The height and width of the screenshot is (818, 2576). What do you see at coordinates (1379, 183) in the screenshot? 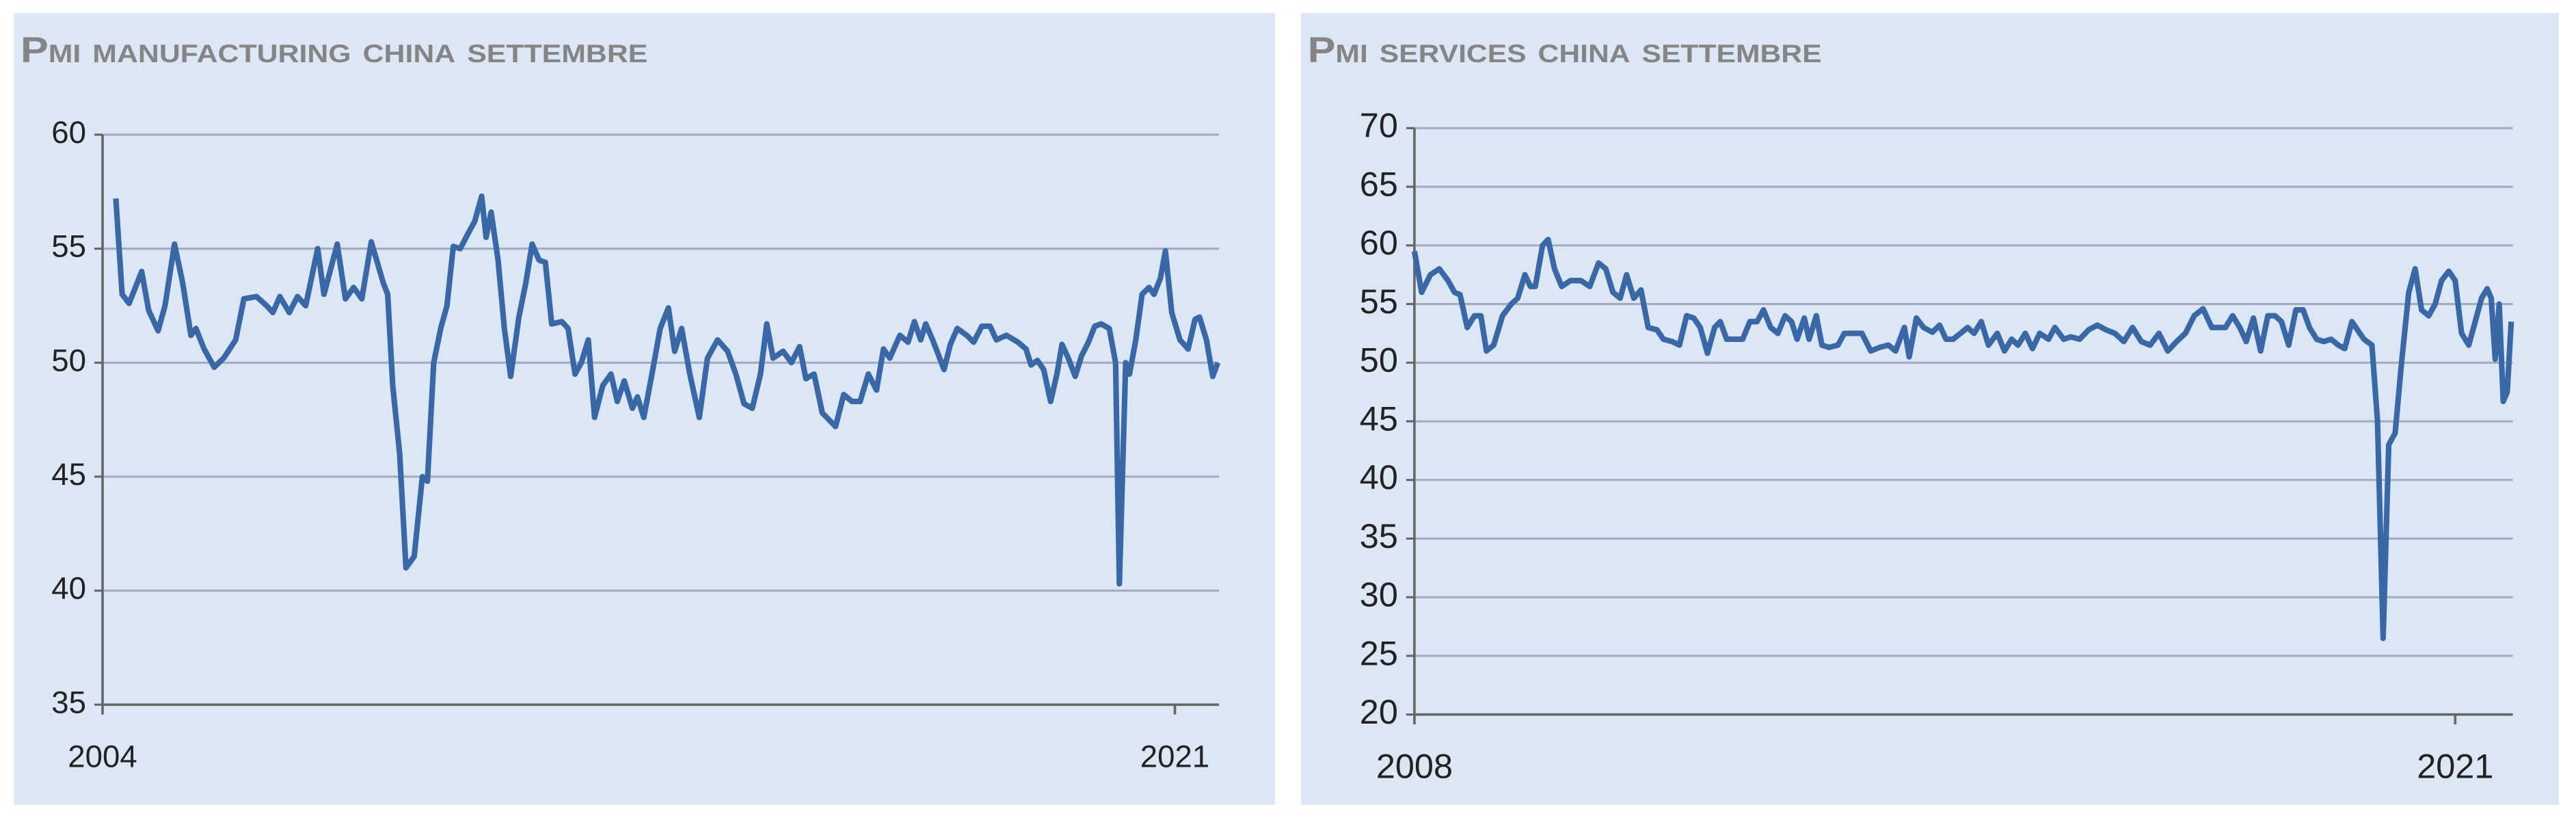
I see `y-tick-label: 65` at bounding box center [1379, 183].